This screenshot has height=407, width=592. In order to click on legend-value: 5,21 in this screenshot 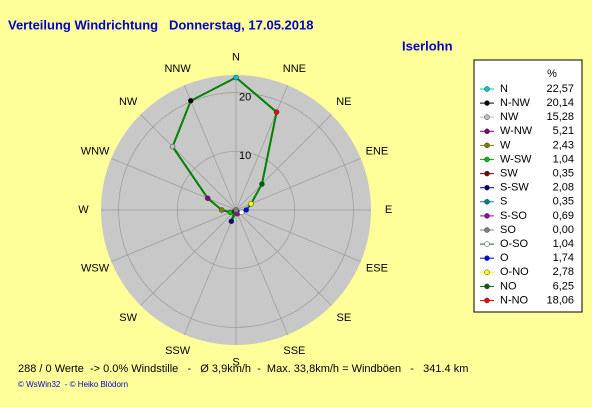, I will do `click(563, 131)`.